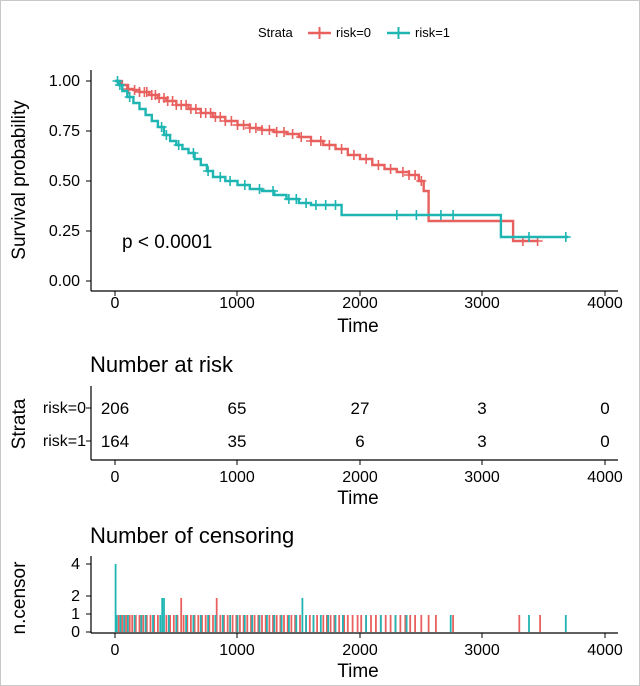  I want to click on censor-y-ticks: 0 1 2 4, so click(75, 598).